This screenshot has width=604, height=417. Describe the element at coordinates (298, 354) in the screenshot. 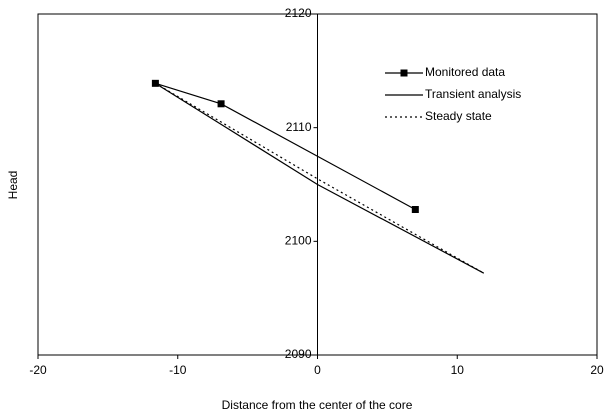

I see `y-tick-label: 2090` at that location.